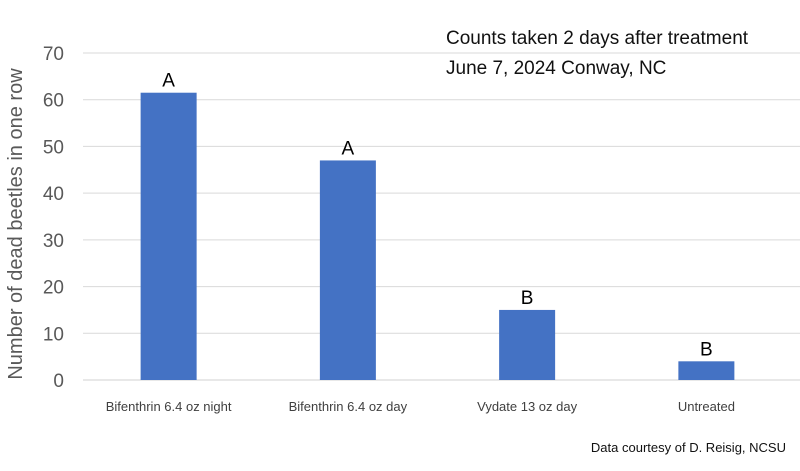 This screenshot has width=800, height=471. What do you see at coordinates (706, 406) in the screenshot?
I see `x-tick-label: Untreated` at bounding box center [706, 406].